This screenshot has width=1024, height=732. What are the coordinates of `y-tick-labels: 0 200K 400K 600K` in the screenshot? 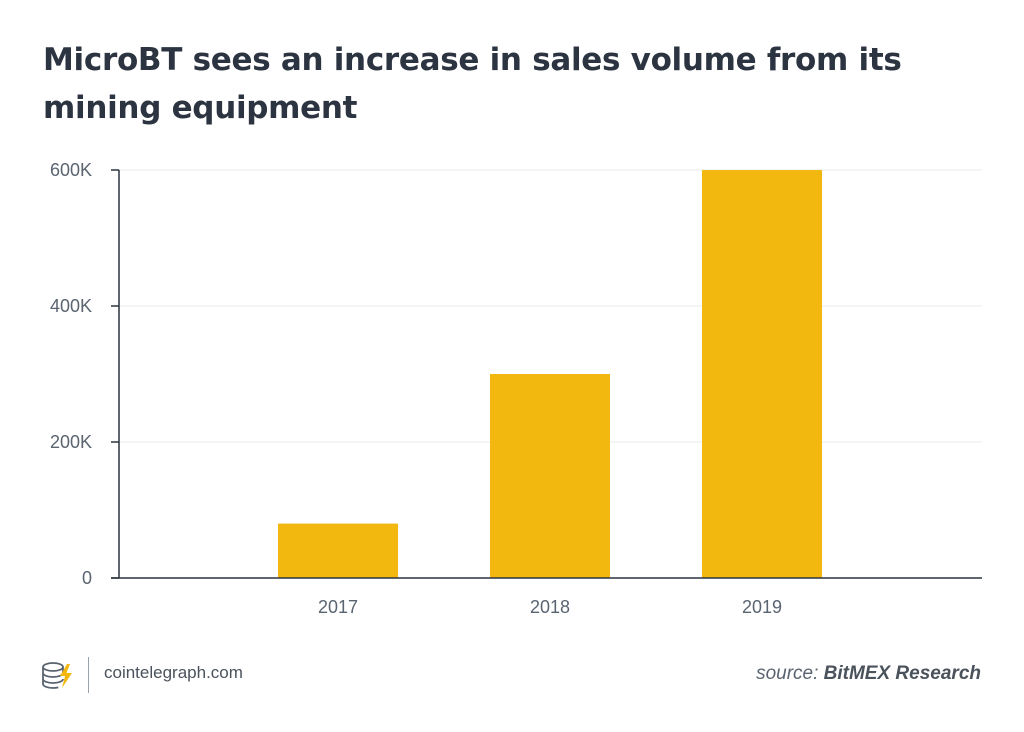 It's located at (71, 374).